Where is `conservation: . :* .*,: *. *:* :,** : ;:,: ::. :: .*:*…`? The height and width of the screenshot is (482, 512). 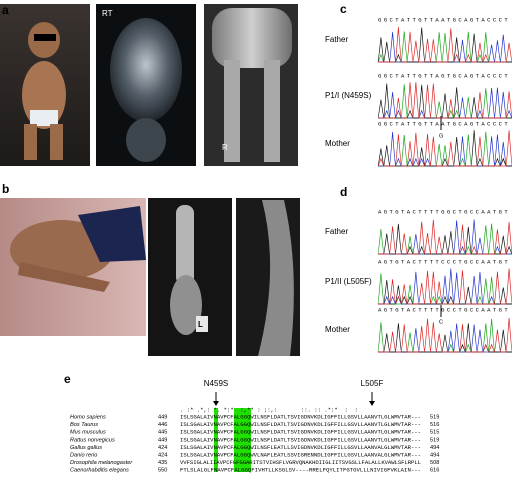 conservation: . :* .*,: *. *:* :,** : ;:,: ::. :: .*:*… is located at coordinates (287, 409).